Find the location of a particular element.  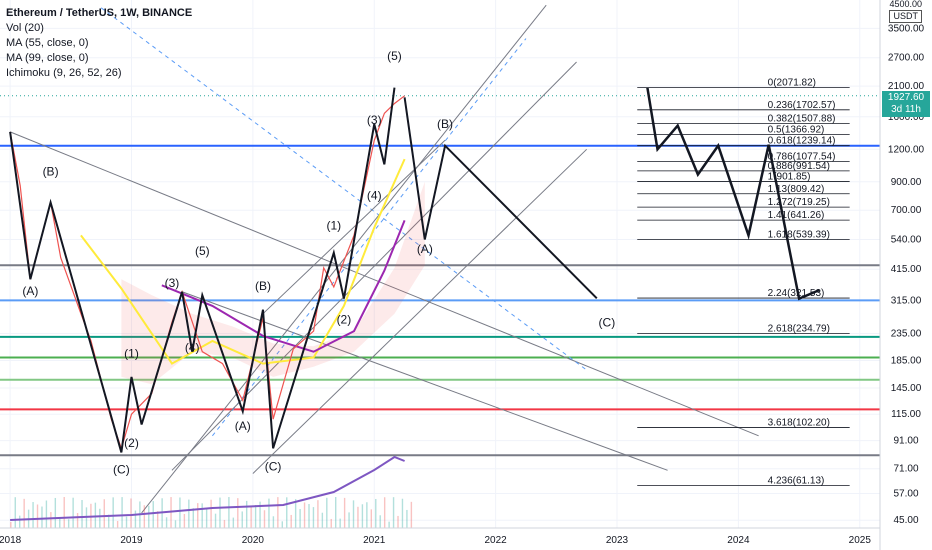

symbol-title: Ethereum / TetherUS, 1W, BINANCE is located at coordinates (99, 13).